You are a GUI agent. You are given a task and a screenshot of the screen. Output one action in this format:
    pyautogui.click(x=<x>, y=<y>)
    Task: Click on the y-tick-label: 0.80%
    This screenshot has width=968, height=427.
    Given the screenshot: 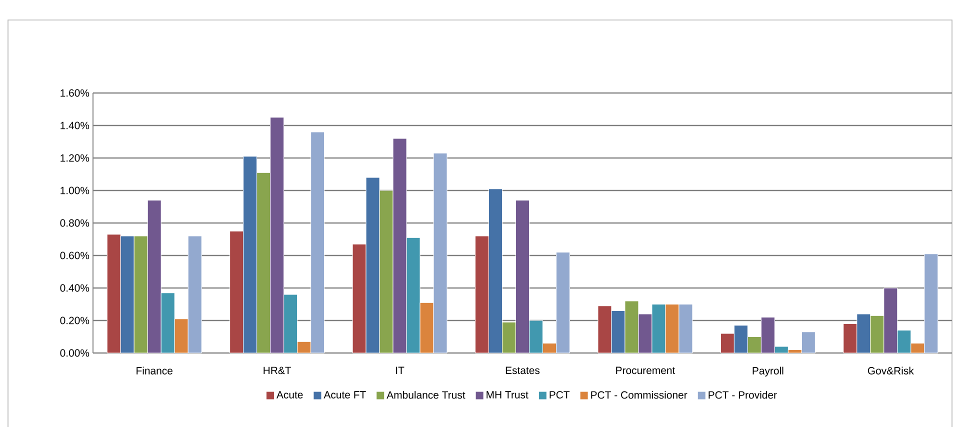 What is the action you would take?
    pyautogui.click(x=75, y=223)
    